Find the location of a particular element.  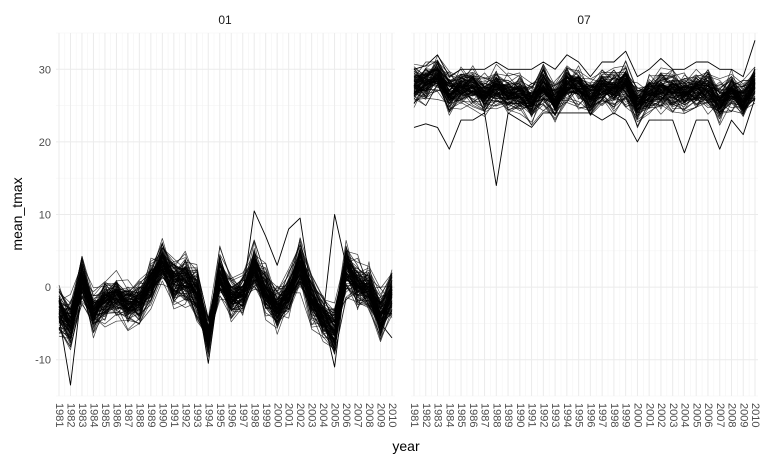

x-tick-label: 1995 is located at coordinates (579, 415).